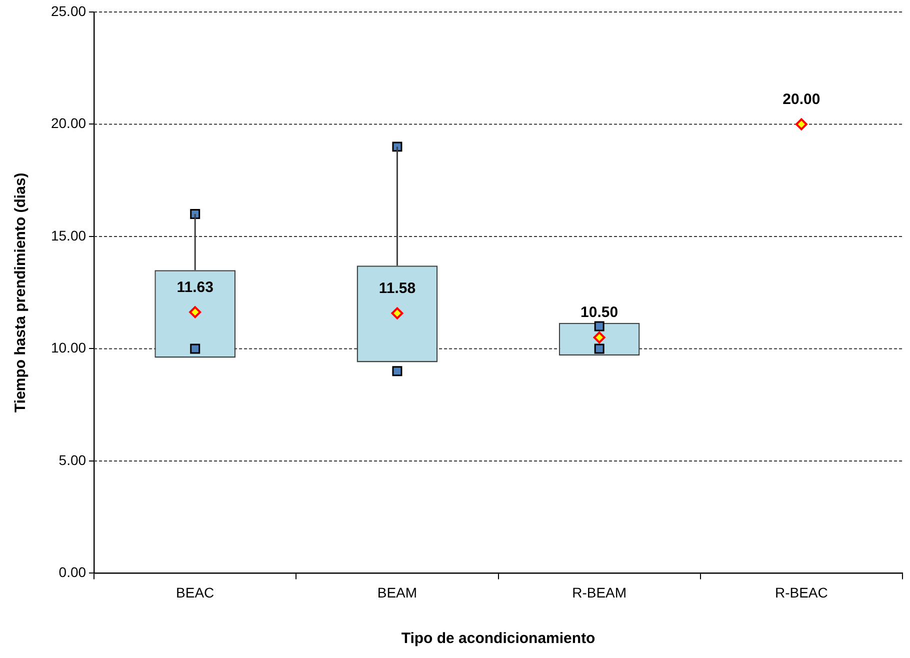  What do you see at coordinates (72, 572) in the screenshot?
I see `y-tick-label: 0.00` at bounding box center [72, 572].